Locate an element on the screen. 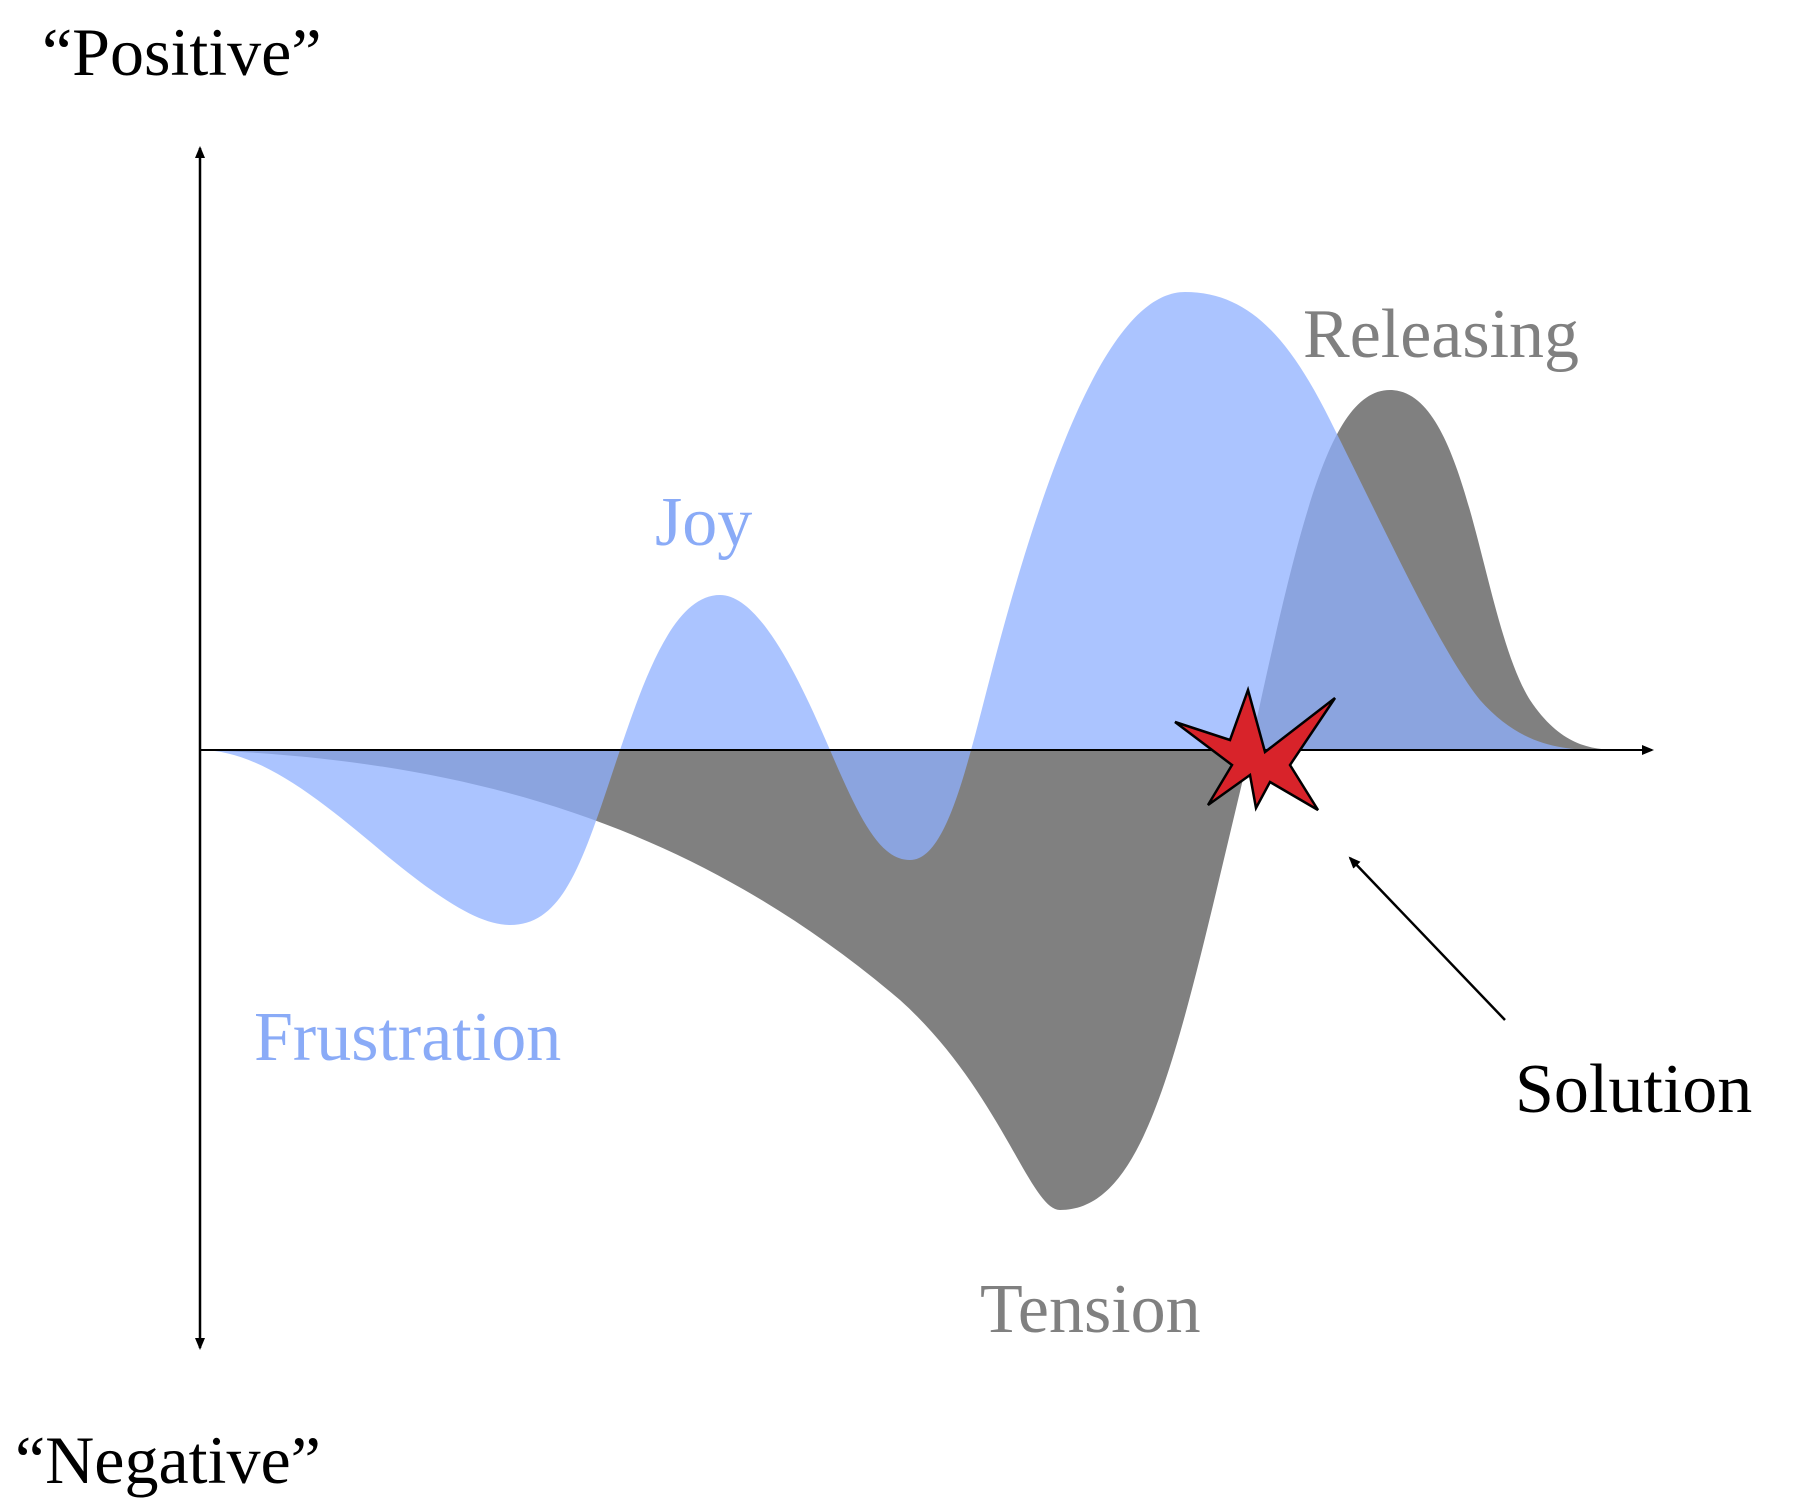 Image resolution: width=1806 pixels, height=1500 pixels. frustration-label: Frustration is located at coordinates (407, 1037).